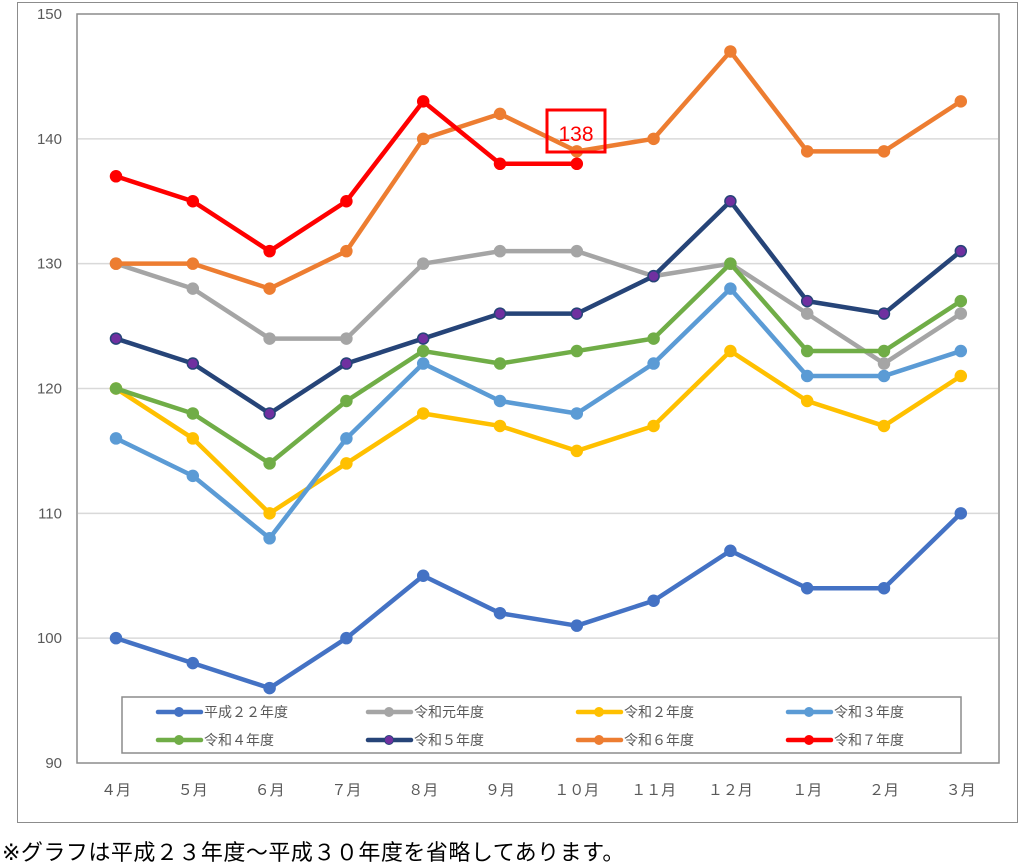  What do you see at coordinates (961, 790) in the screenshot?
I see `x-tick-label: ３月` at bounding box center [961, 790].